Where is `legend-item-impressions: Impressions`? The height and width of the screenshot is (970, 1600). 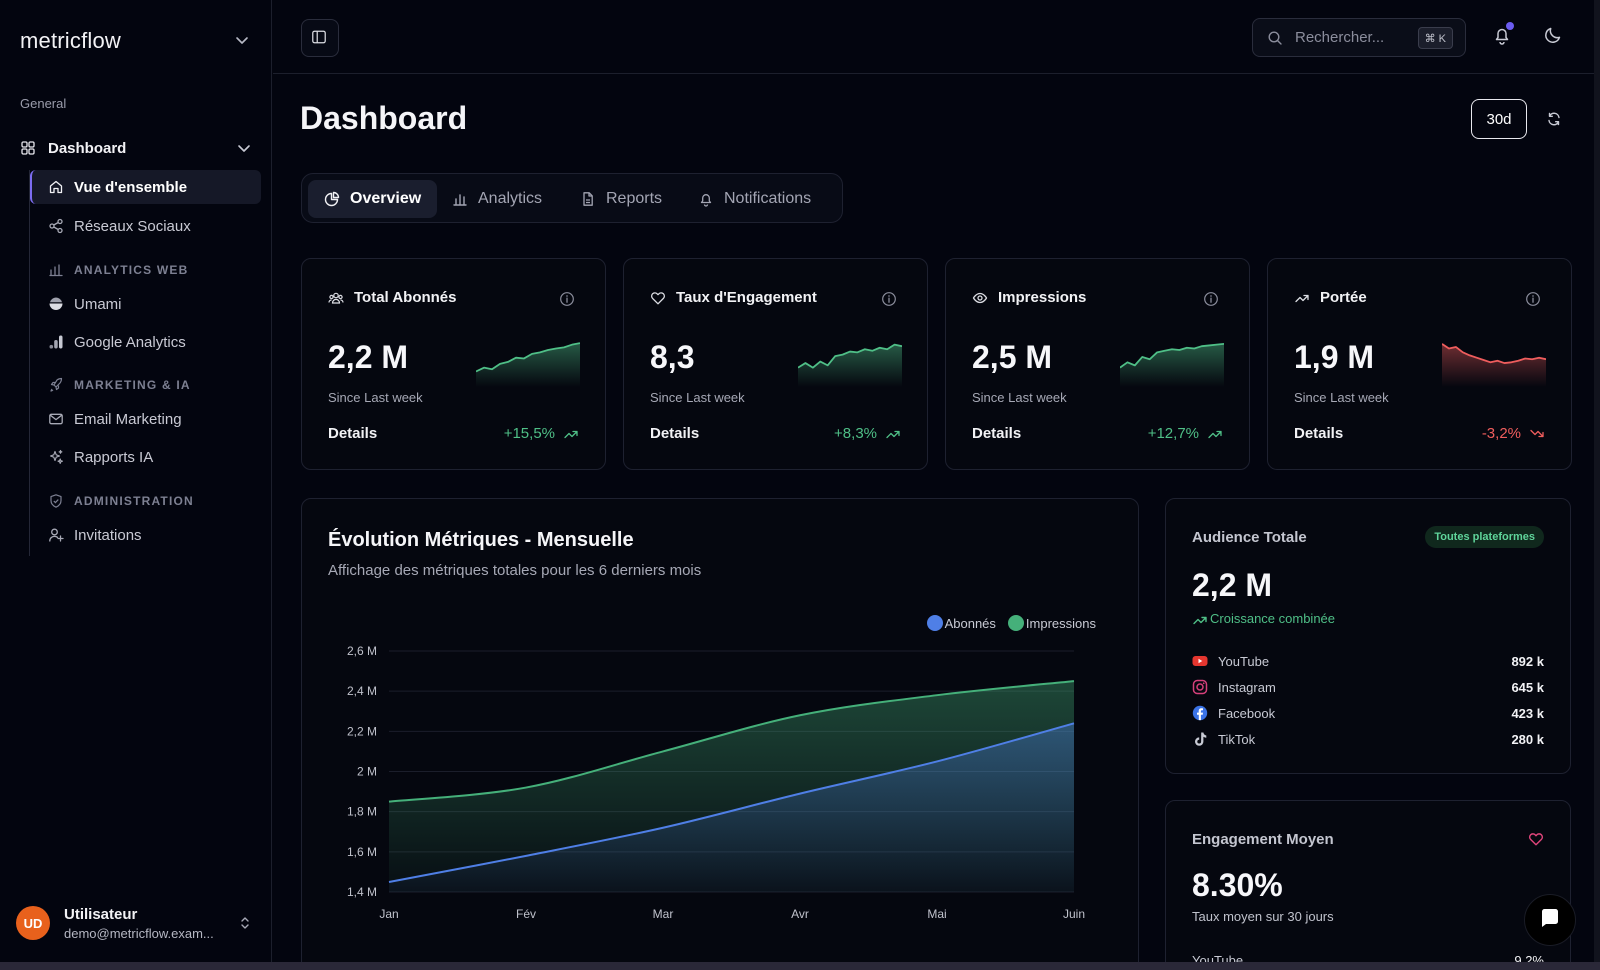 legend-item-impressions: Impressions is located at coordinates (1051, 623).